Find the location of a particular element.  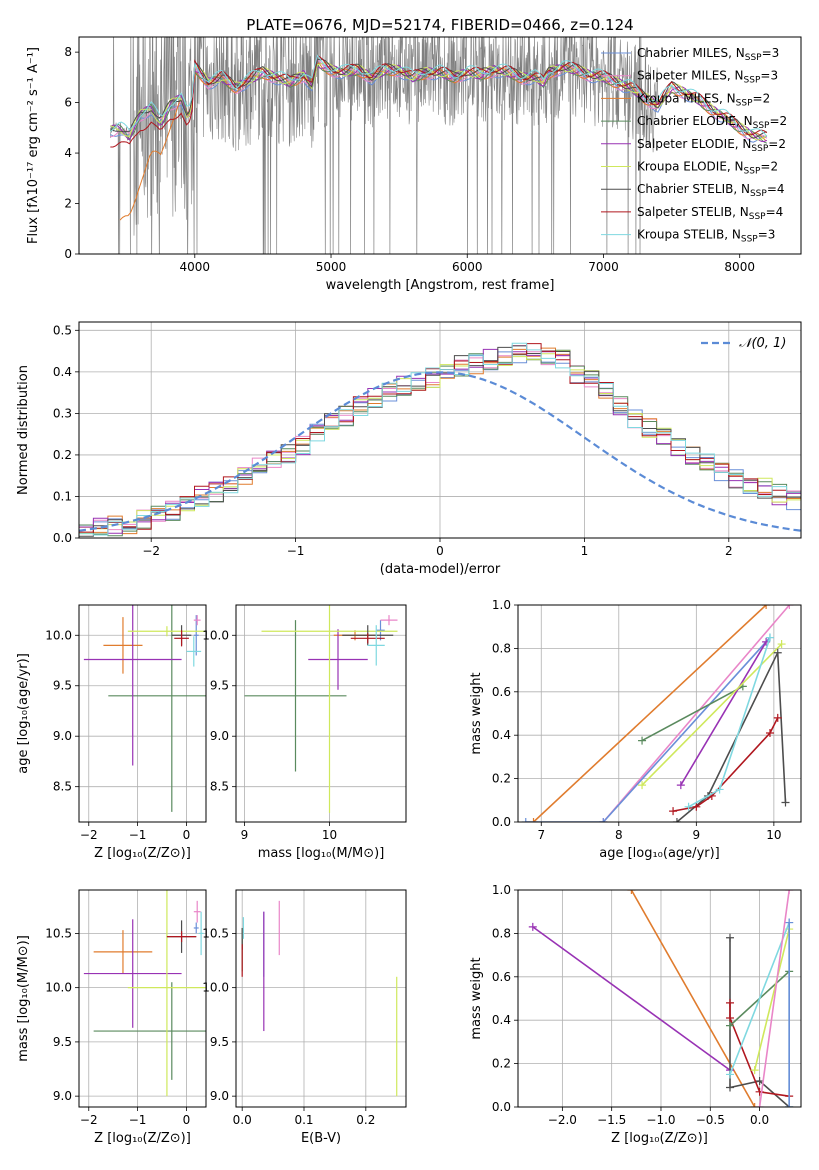

panel-mass_vs_EBV: 0.0 0.1 0.2 9.0 9.5 10.0 10.5 E(B-V) is located at coordinates (304, 1017).